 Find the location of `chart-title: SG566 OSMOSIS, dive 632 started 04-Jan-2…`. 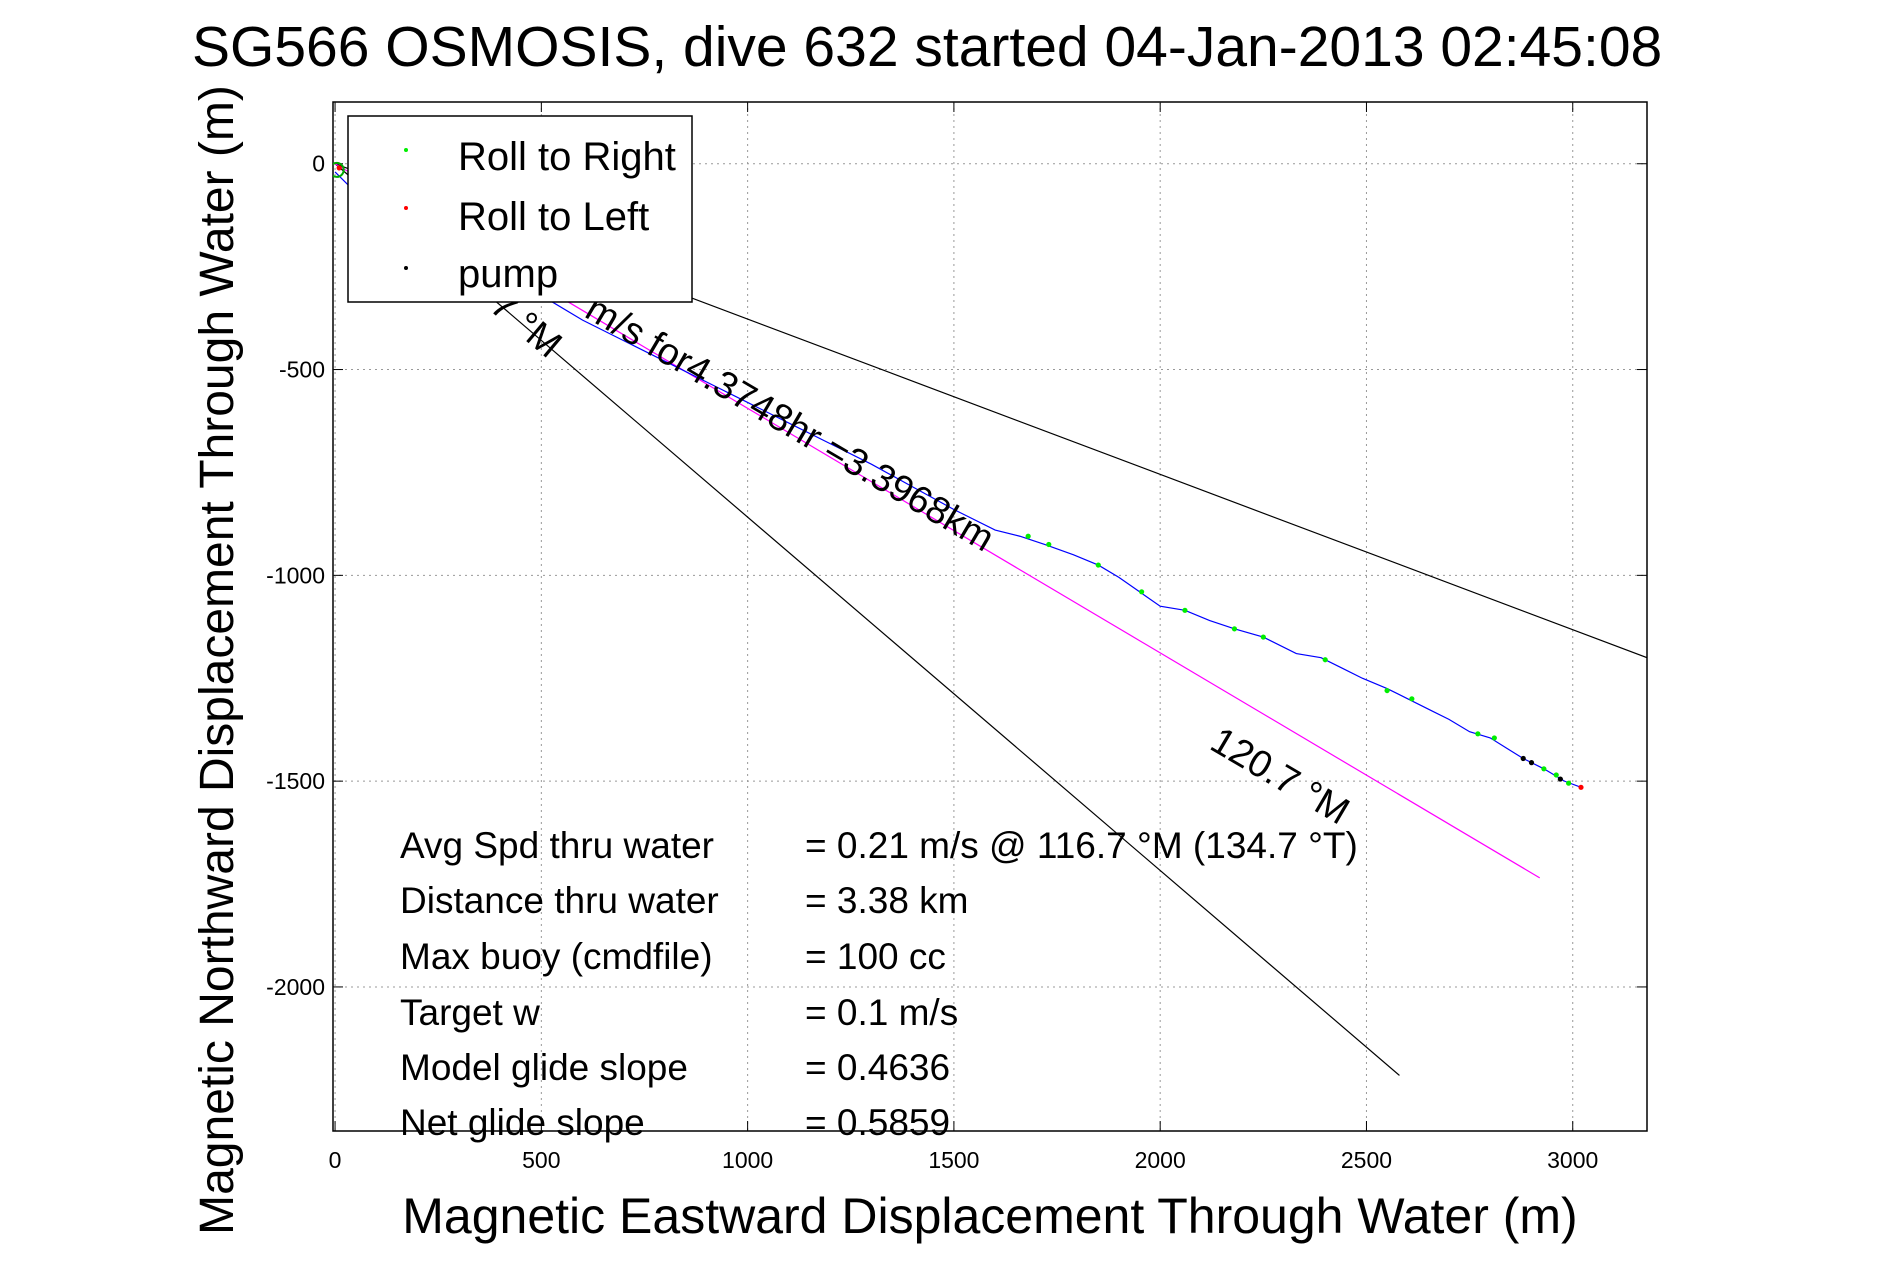

chart-title: SG566 OSMOSIS, dive 632 started 04-Jan-2… is located at coordinates (927, 47).